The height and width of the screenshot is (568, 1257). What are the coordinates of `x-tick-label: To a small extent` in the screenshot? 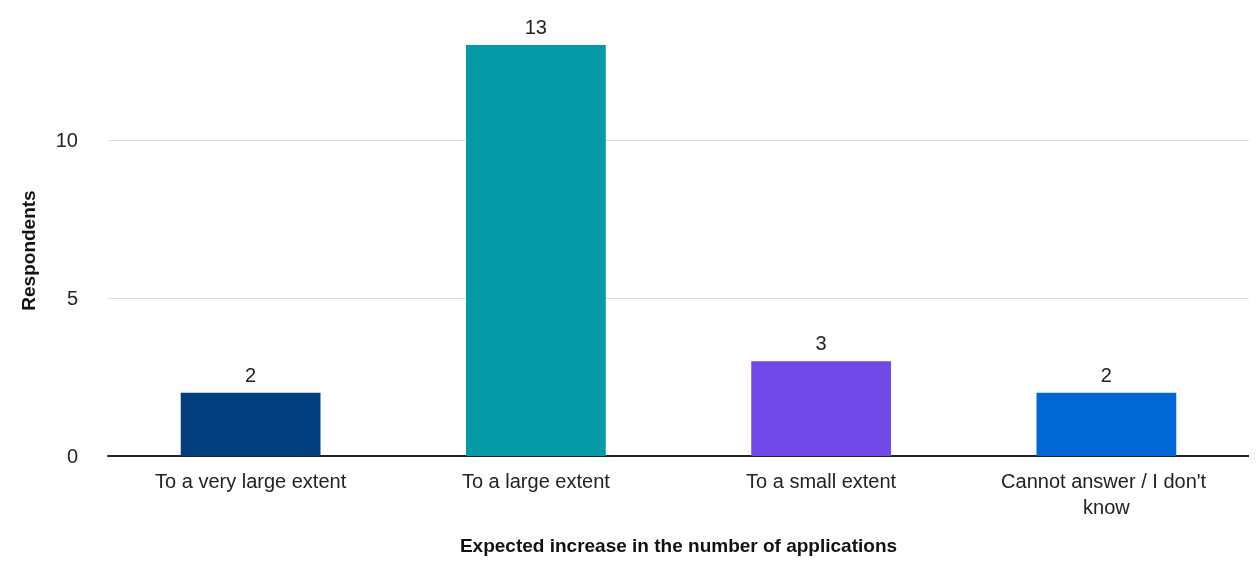 It's located at (821, 481).